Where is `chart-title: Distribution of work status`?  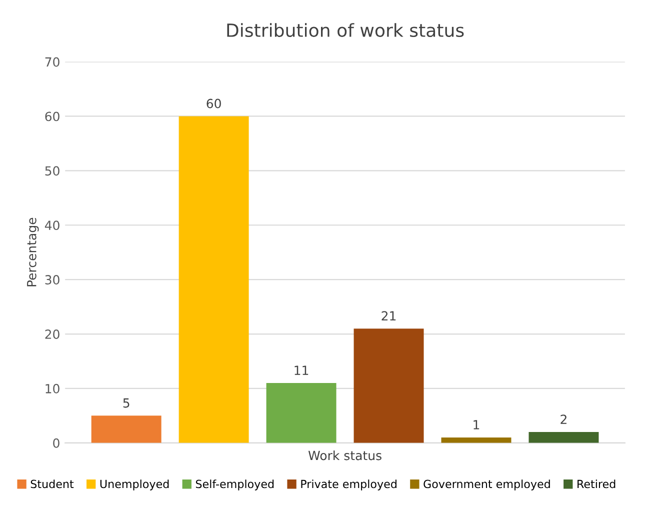
chart-title: Distribution of work status is located at coordinates (345, 30).